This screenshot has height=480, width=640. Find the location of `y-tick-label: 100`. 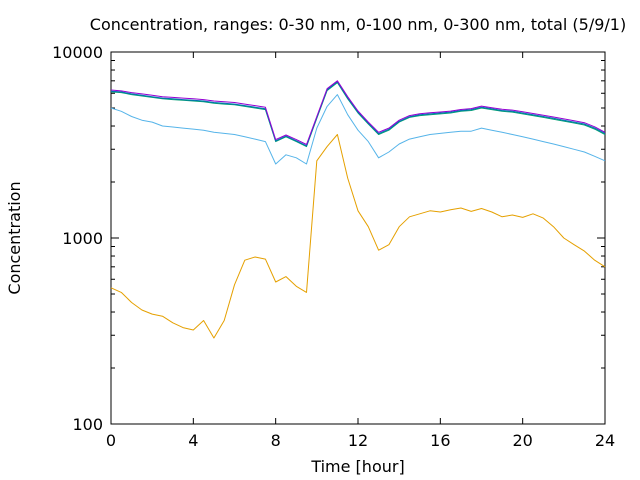

y-tick-label: 100 is located at coordinates (87, 424).